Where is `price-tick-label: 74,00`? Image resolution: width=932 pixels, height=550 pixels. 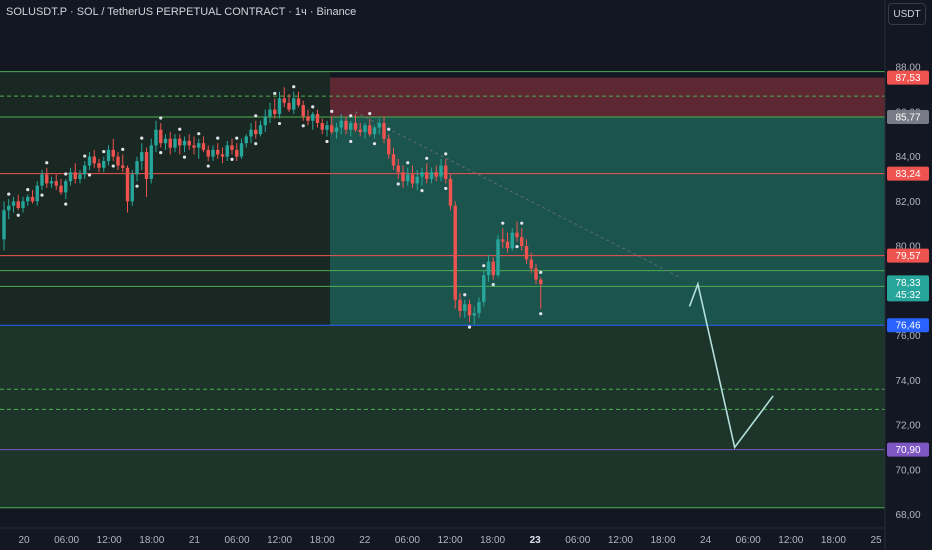
price-tick-label: 74,00 is located at coordinates (907, 381).